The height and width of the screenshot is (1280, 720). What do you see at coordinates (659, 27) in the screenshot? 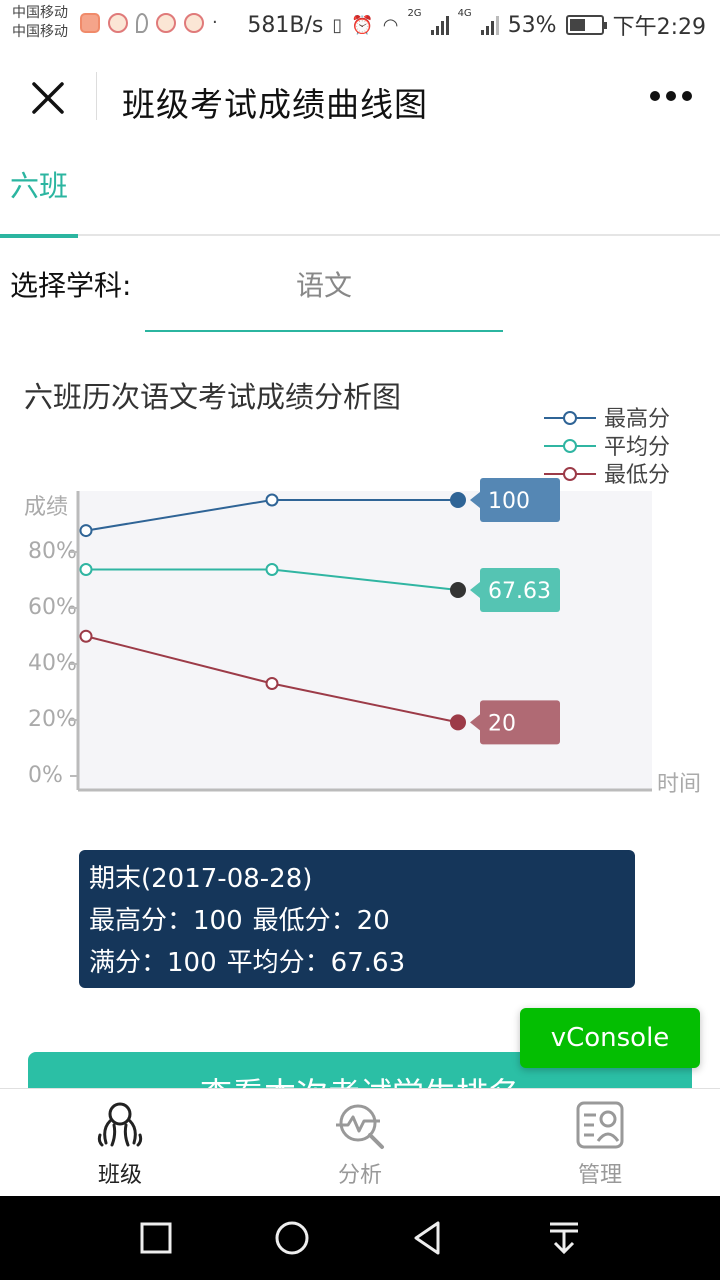
I see `clock: 下午2:29` at bounding box center [659, 27].